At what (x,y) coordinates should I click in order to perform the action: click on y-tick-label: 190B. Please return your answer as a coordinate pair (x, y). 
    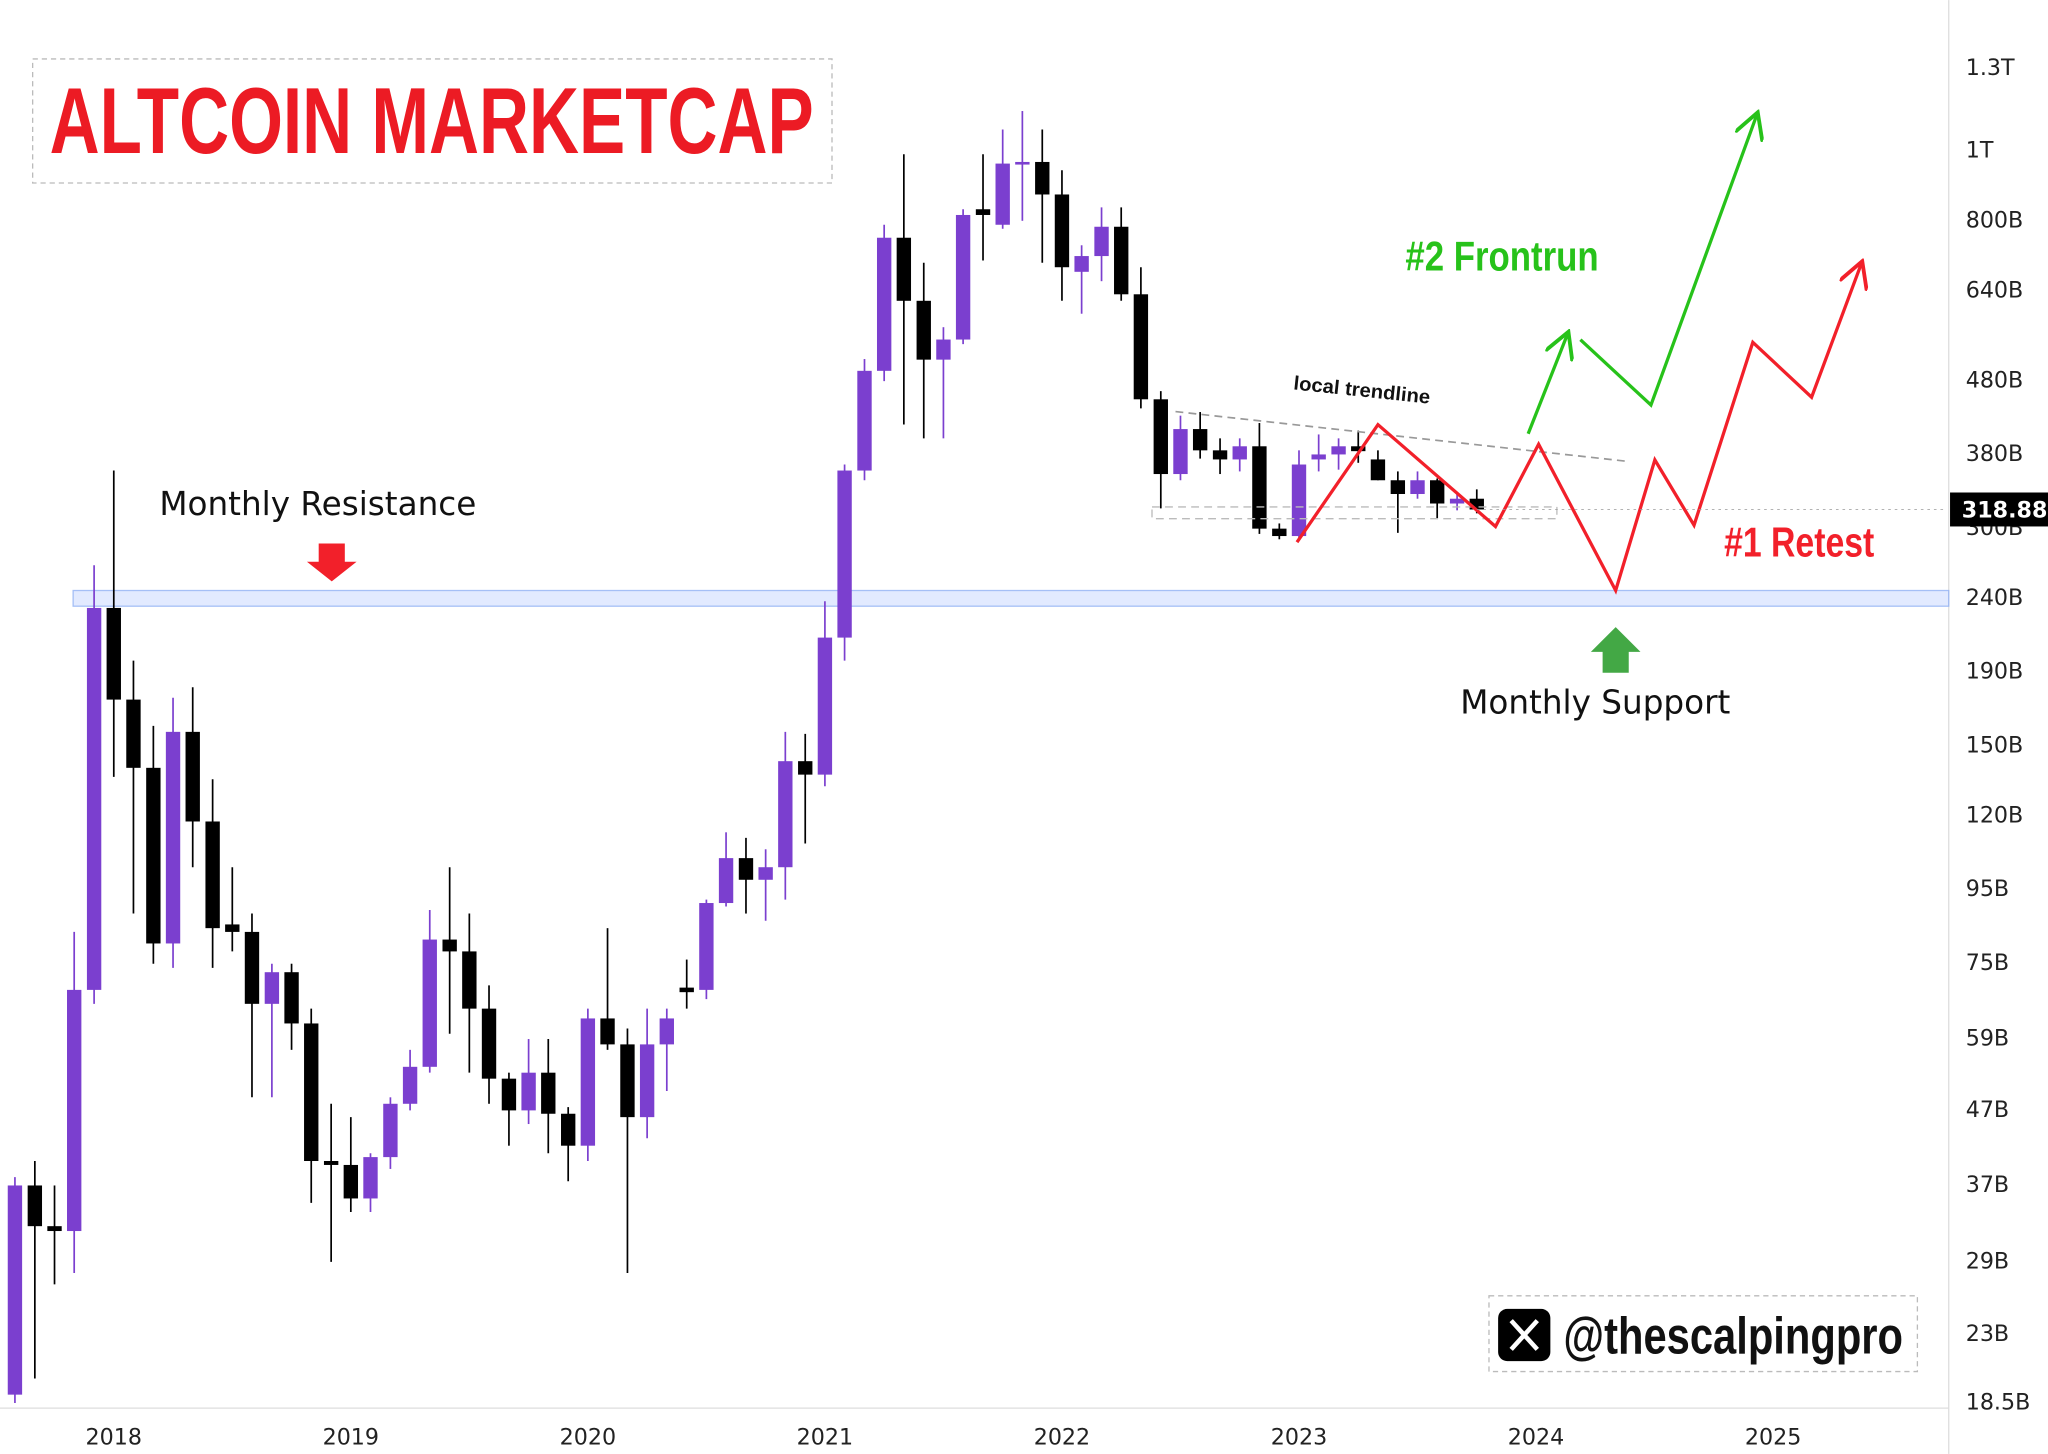
    Looking at the image, I should click on (1995, 671).